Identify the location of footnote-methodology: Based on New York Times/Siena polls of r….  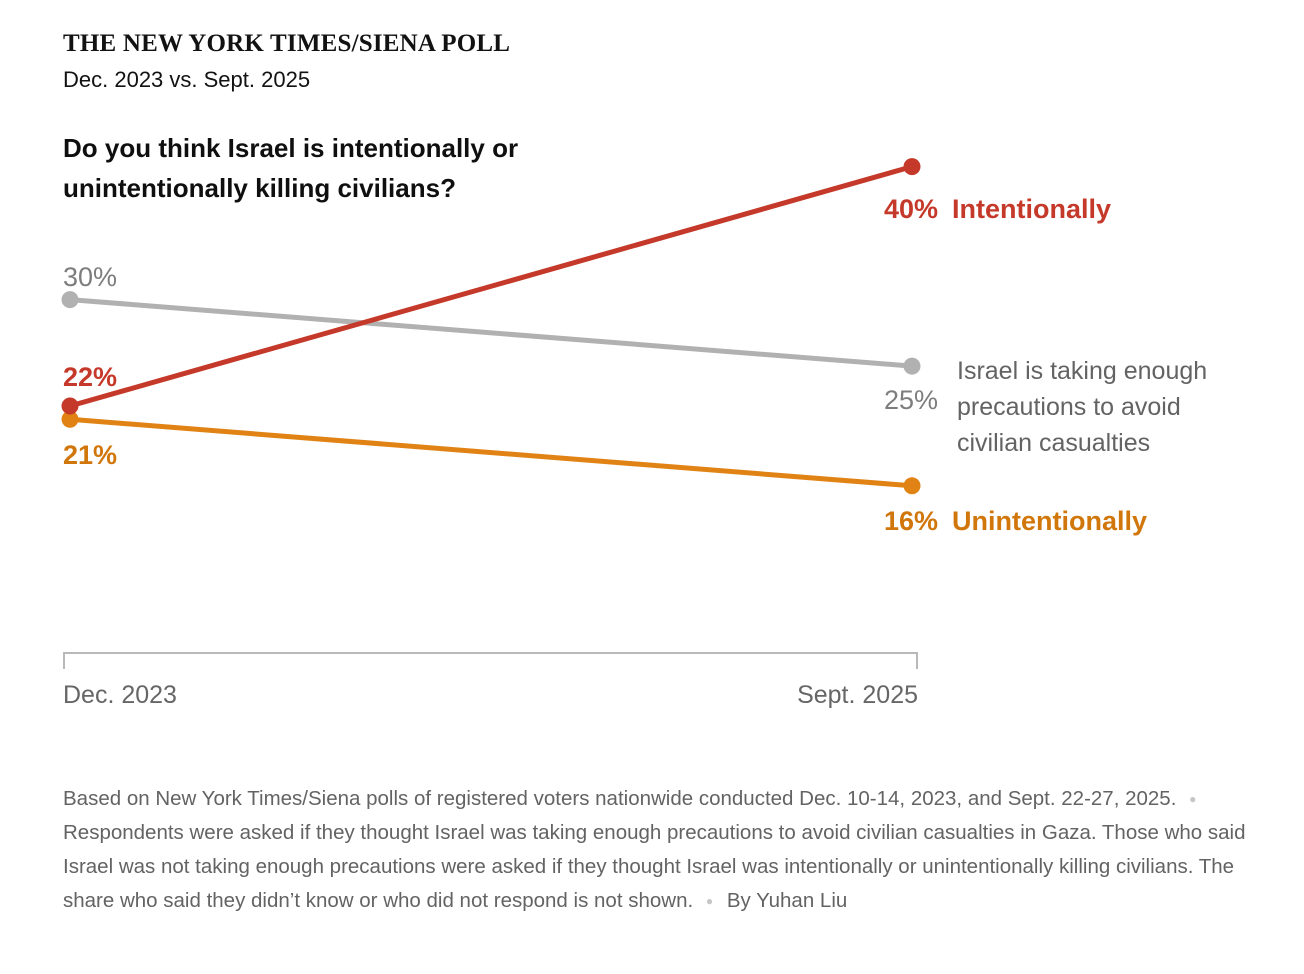
(620, 798).